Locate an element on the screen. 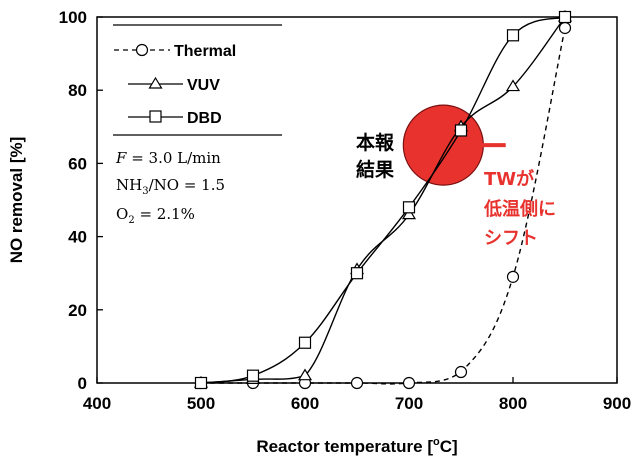  shift-label-line2: 低温側に is located at coordinates (519, 209).